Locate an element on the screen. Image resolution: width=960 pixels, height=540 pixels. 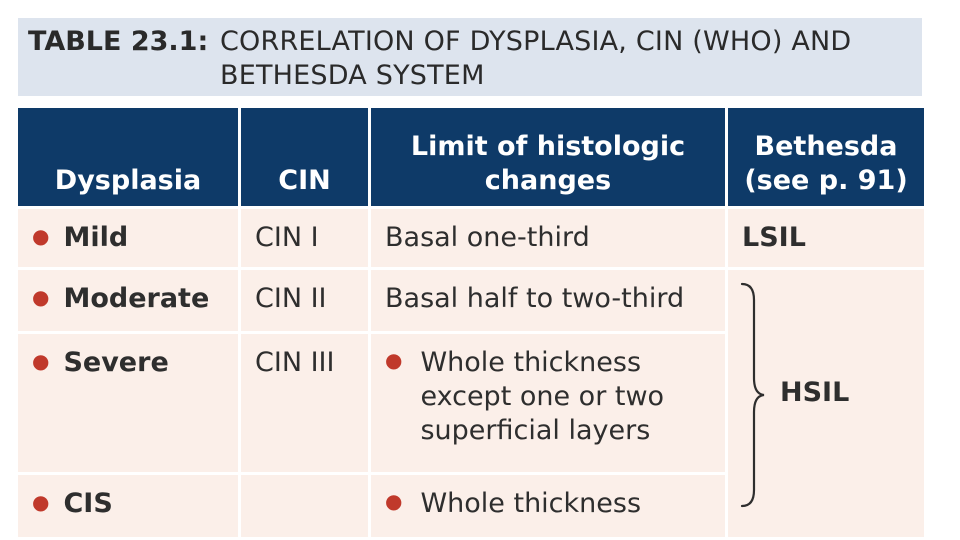
table-row-mild-cin: CIN I is located at coordinates (304, 238).